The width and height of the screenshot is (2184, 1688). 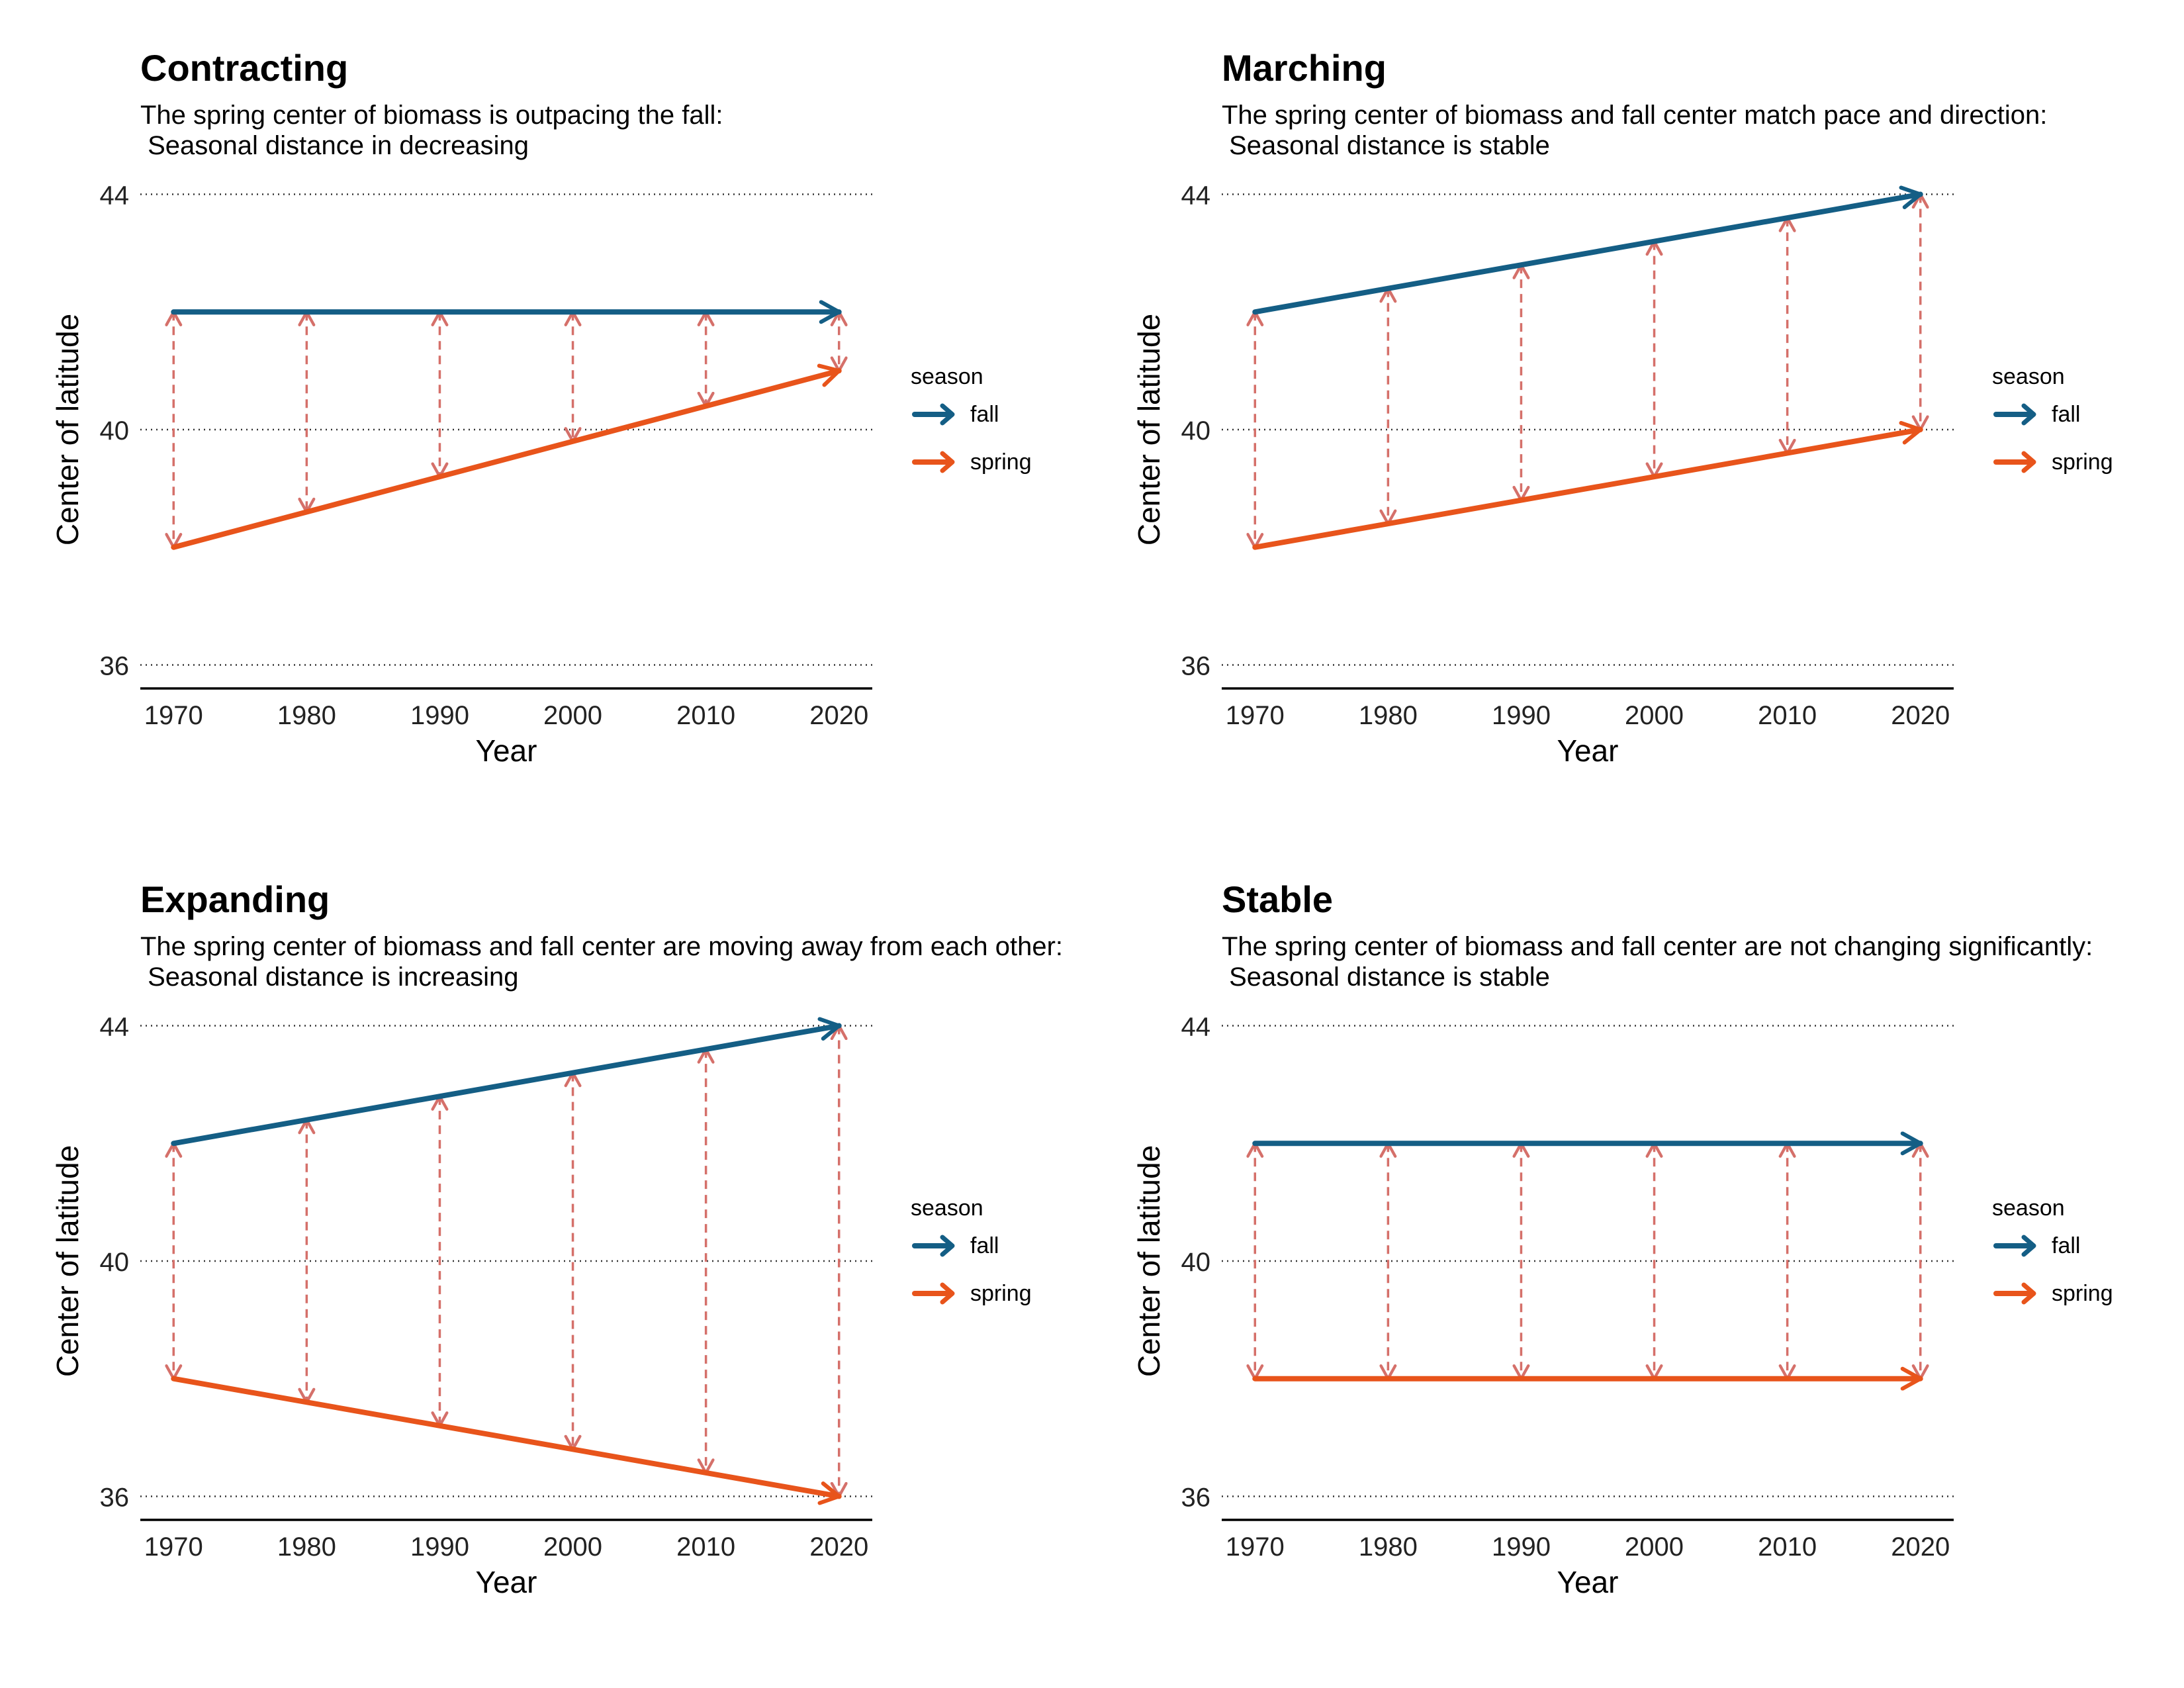 What do you see at coordinates (1278, 899) in the screenshot?
I see `chart-title: Stable` at bounding box center [1278, 899].